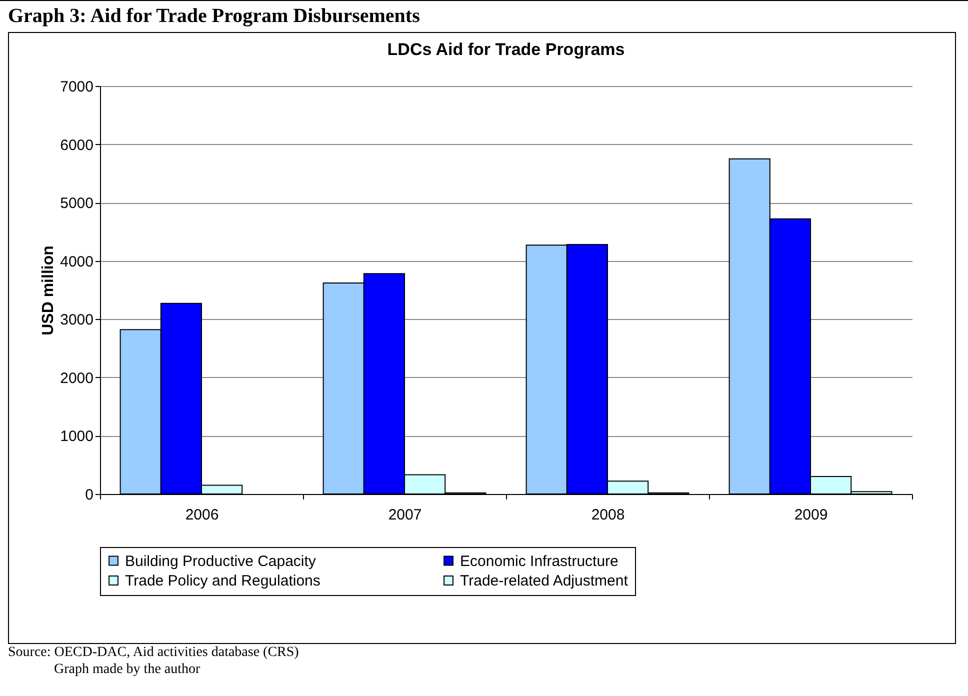  I want to click on legend-label: Economic Infrastructure, so click(539, 561).